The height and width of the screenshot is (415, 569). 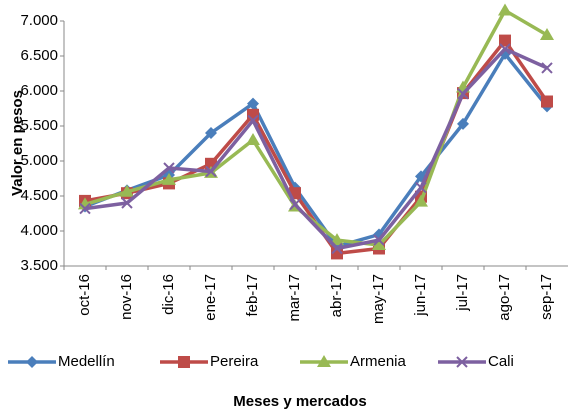 I want to click on y-tick-label: 6.500, so click(x=39, y=55).